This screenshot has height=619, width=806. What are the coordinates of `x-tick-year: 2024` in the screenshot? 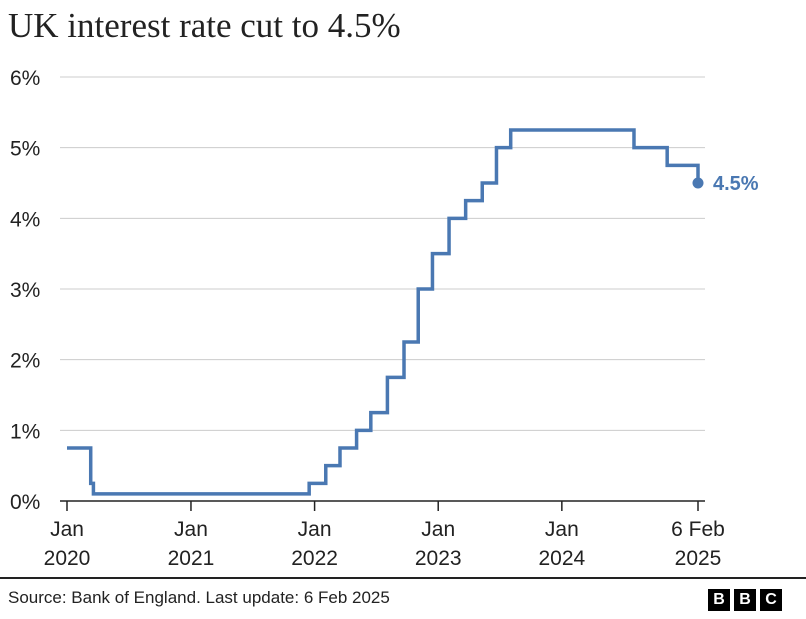 It's located at (561, 558).